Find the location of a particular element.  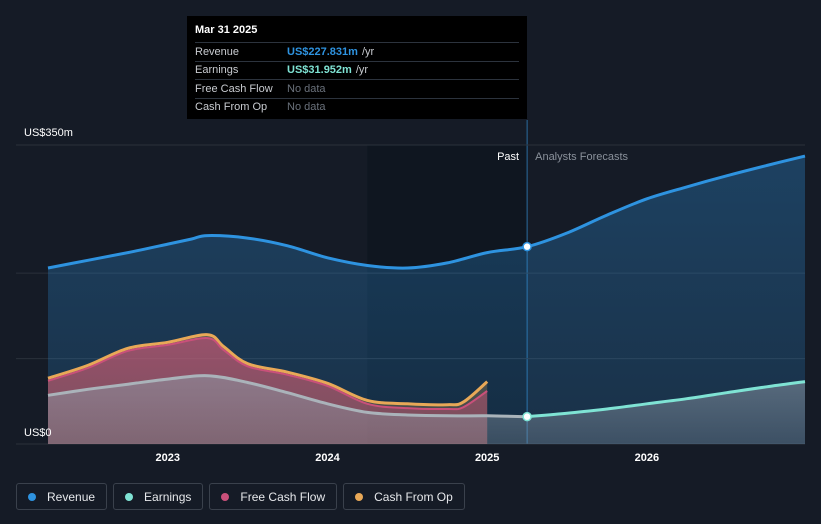

earnings-area is located at coordinates (426, 409).